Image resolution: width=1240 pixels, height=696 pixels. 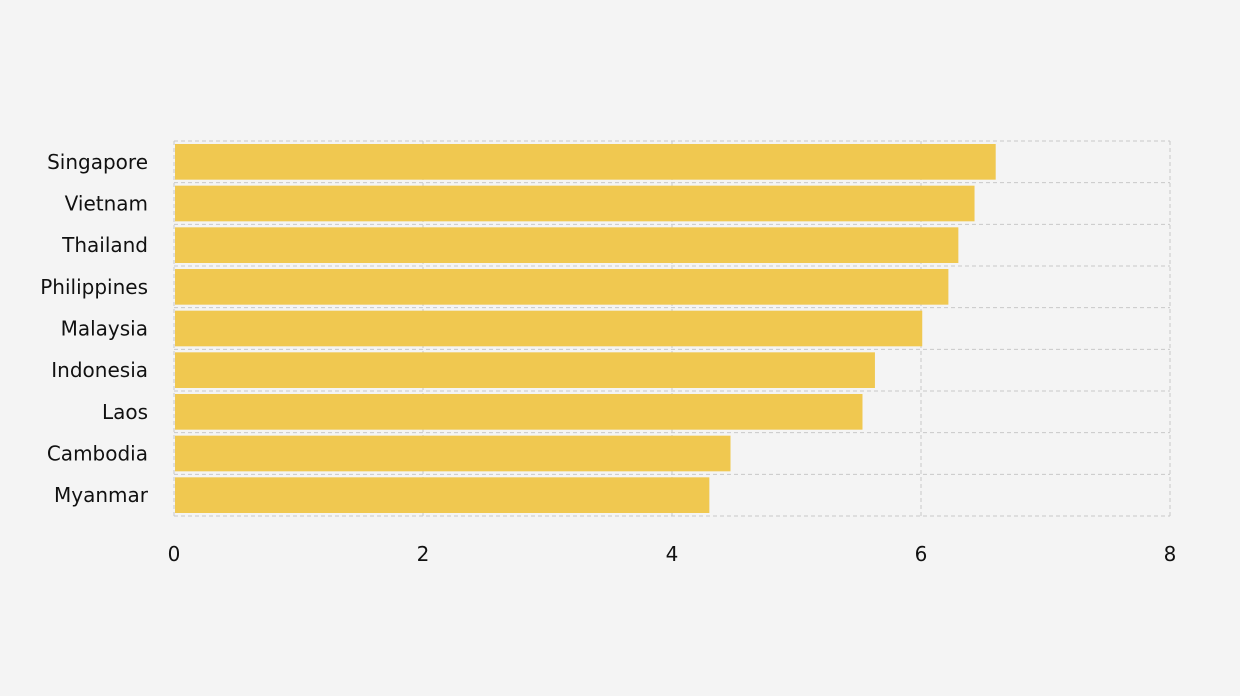 What do you see at coordinates (101, 495) in the screenshot?
I see `category-label: Myanmar` at bounding box center [101, 495].